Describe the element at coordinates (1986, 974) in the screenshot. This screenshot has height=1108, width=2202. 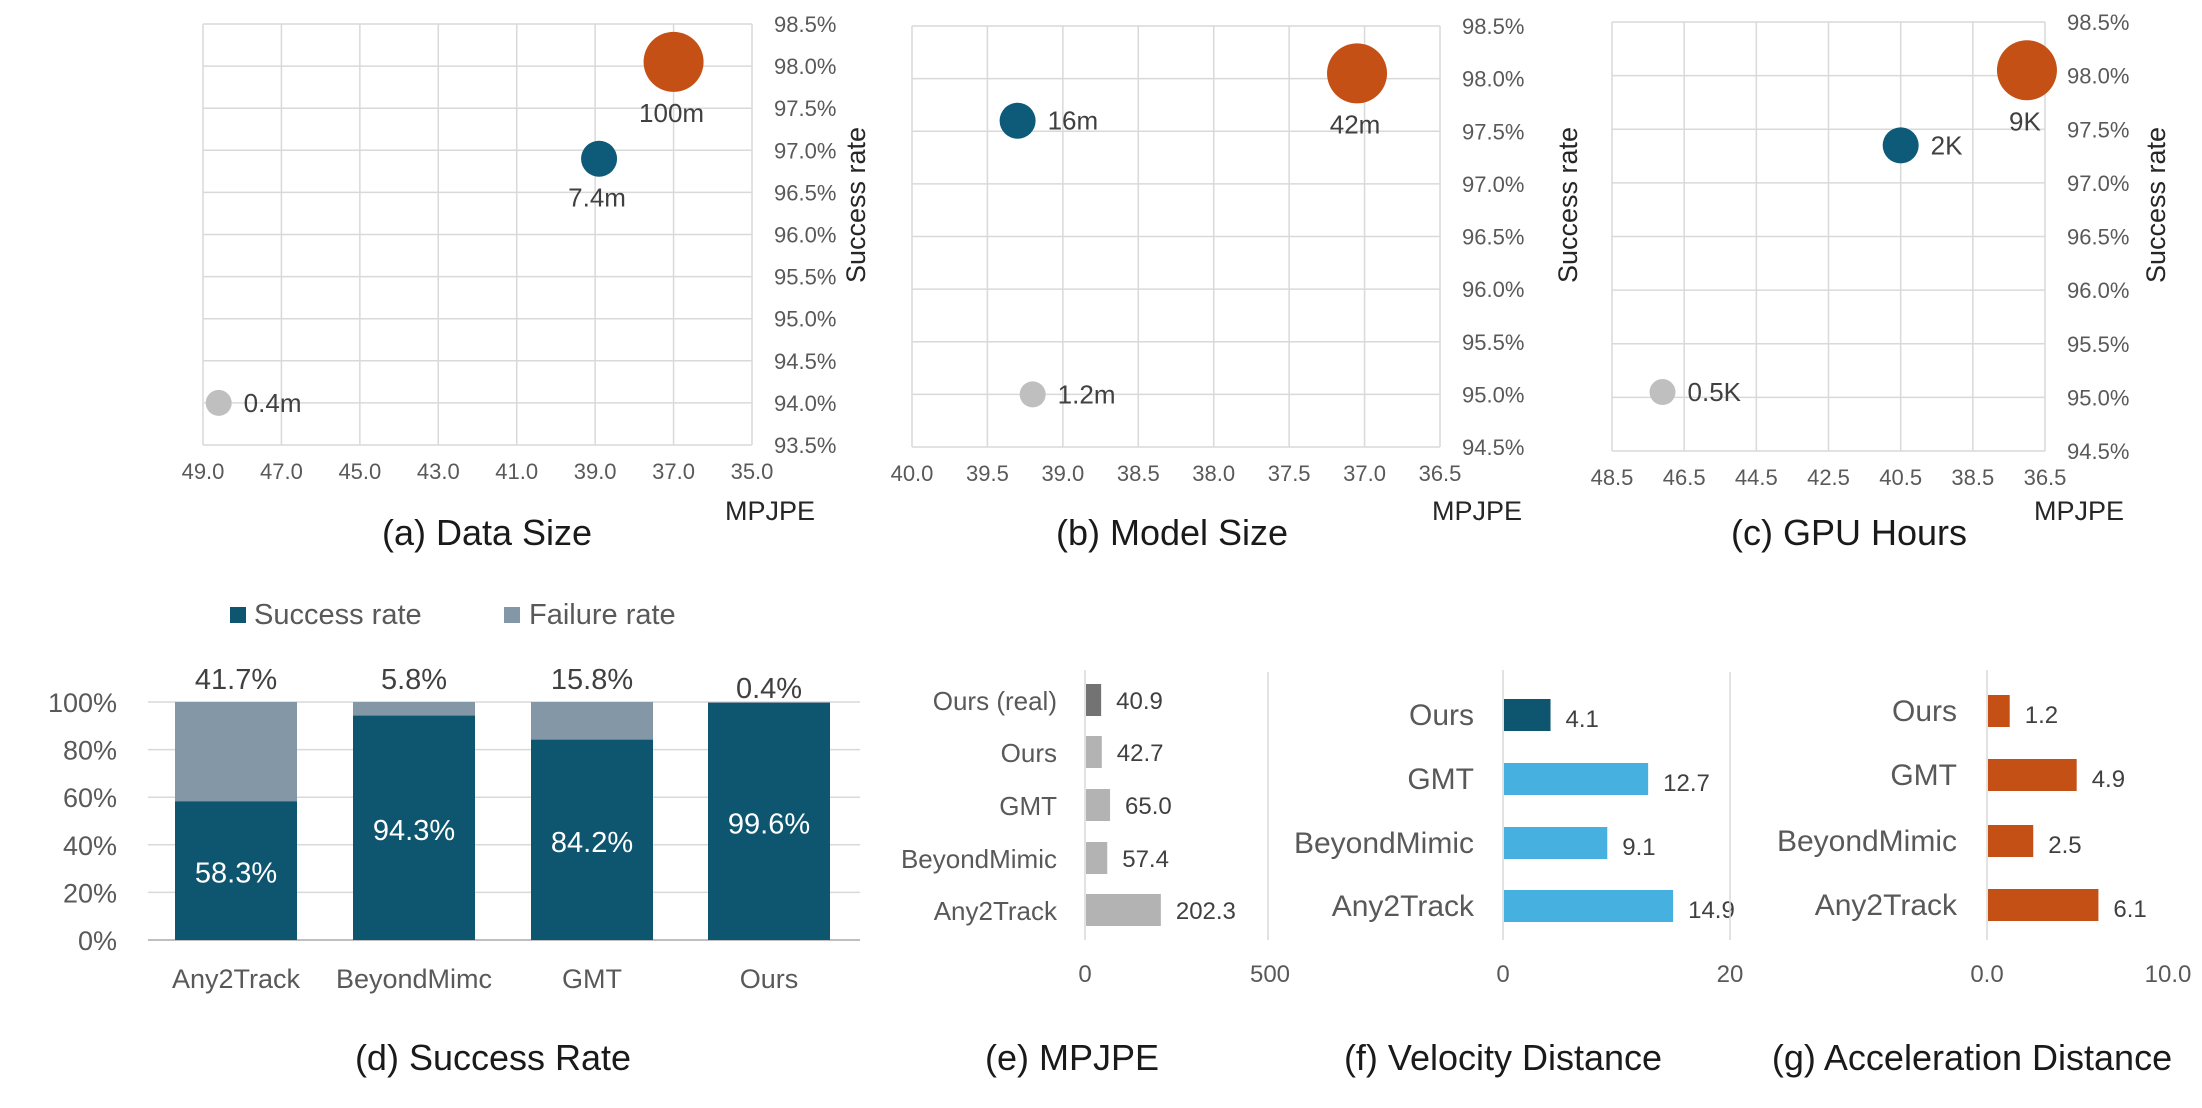
I see `x-tick-label: 0.0` at that location.